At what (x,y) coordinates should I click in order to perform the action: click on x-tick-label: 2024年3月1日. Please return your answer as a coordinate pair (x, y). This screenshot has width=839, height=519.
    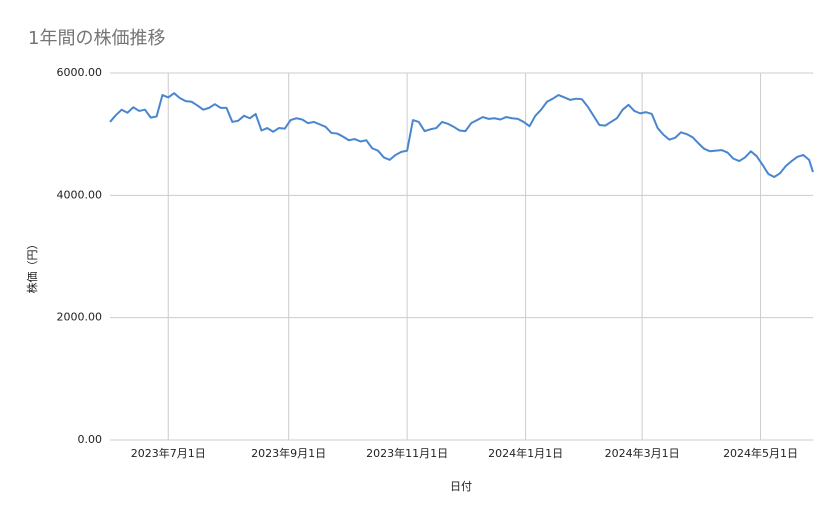
    Looking at the image, I should click on (642, 453).